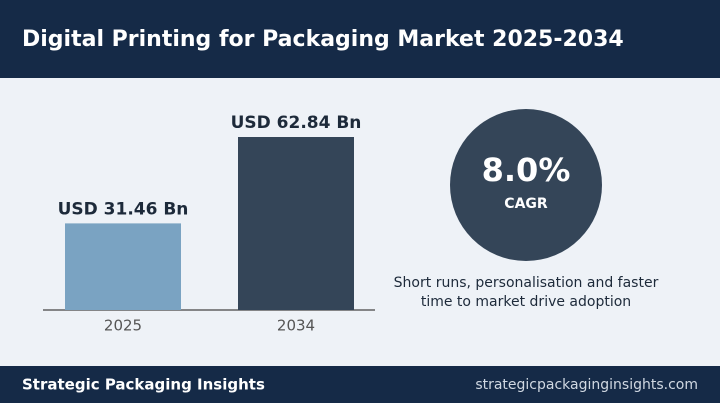  Describe the element at coordinates (526, 204) in the screenshot. I see `cagr-label: CAGR` at that location.